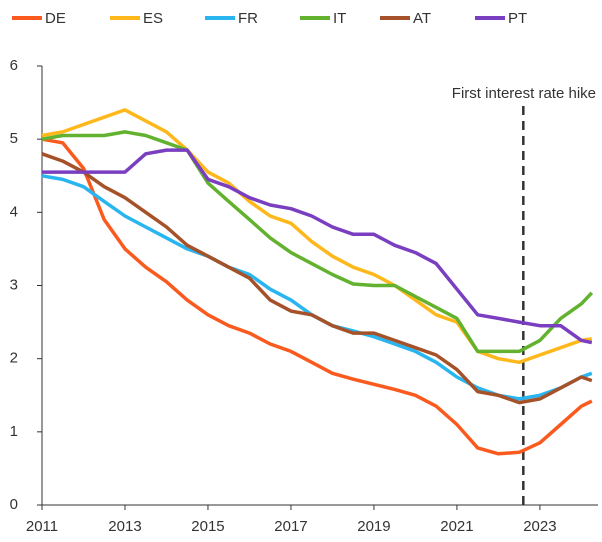  Describe the element at coordinates (14, 358) in the screenshot. I see `y-tick-label: 2` at that location.